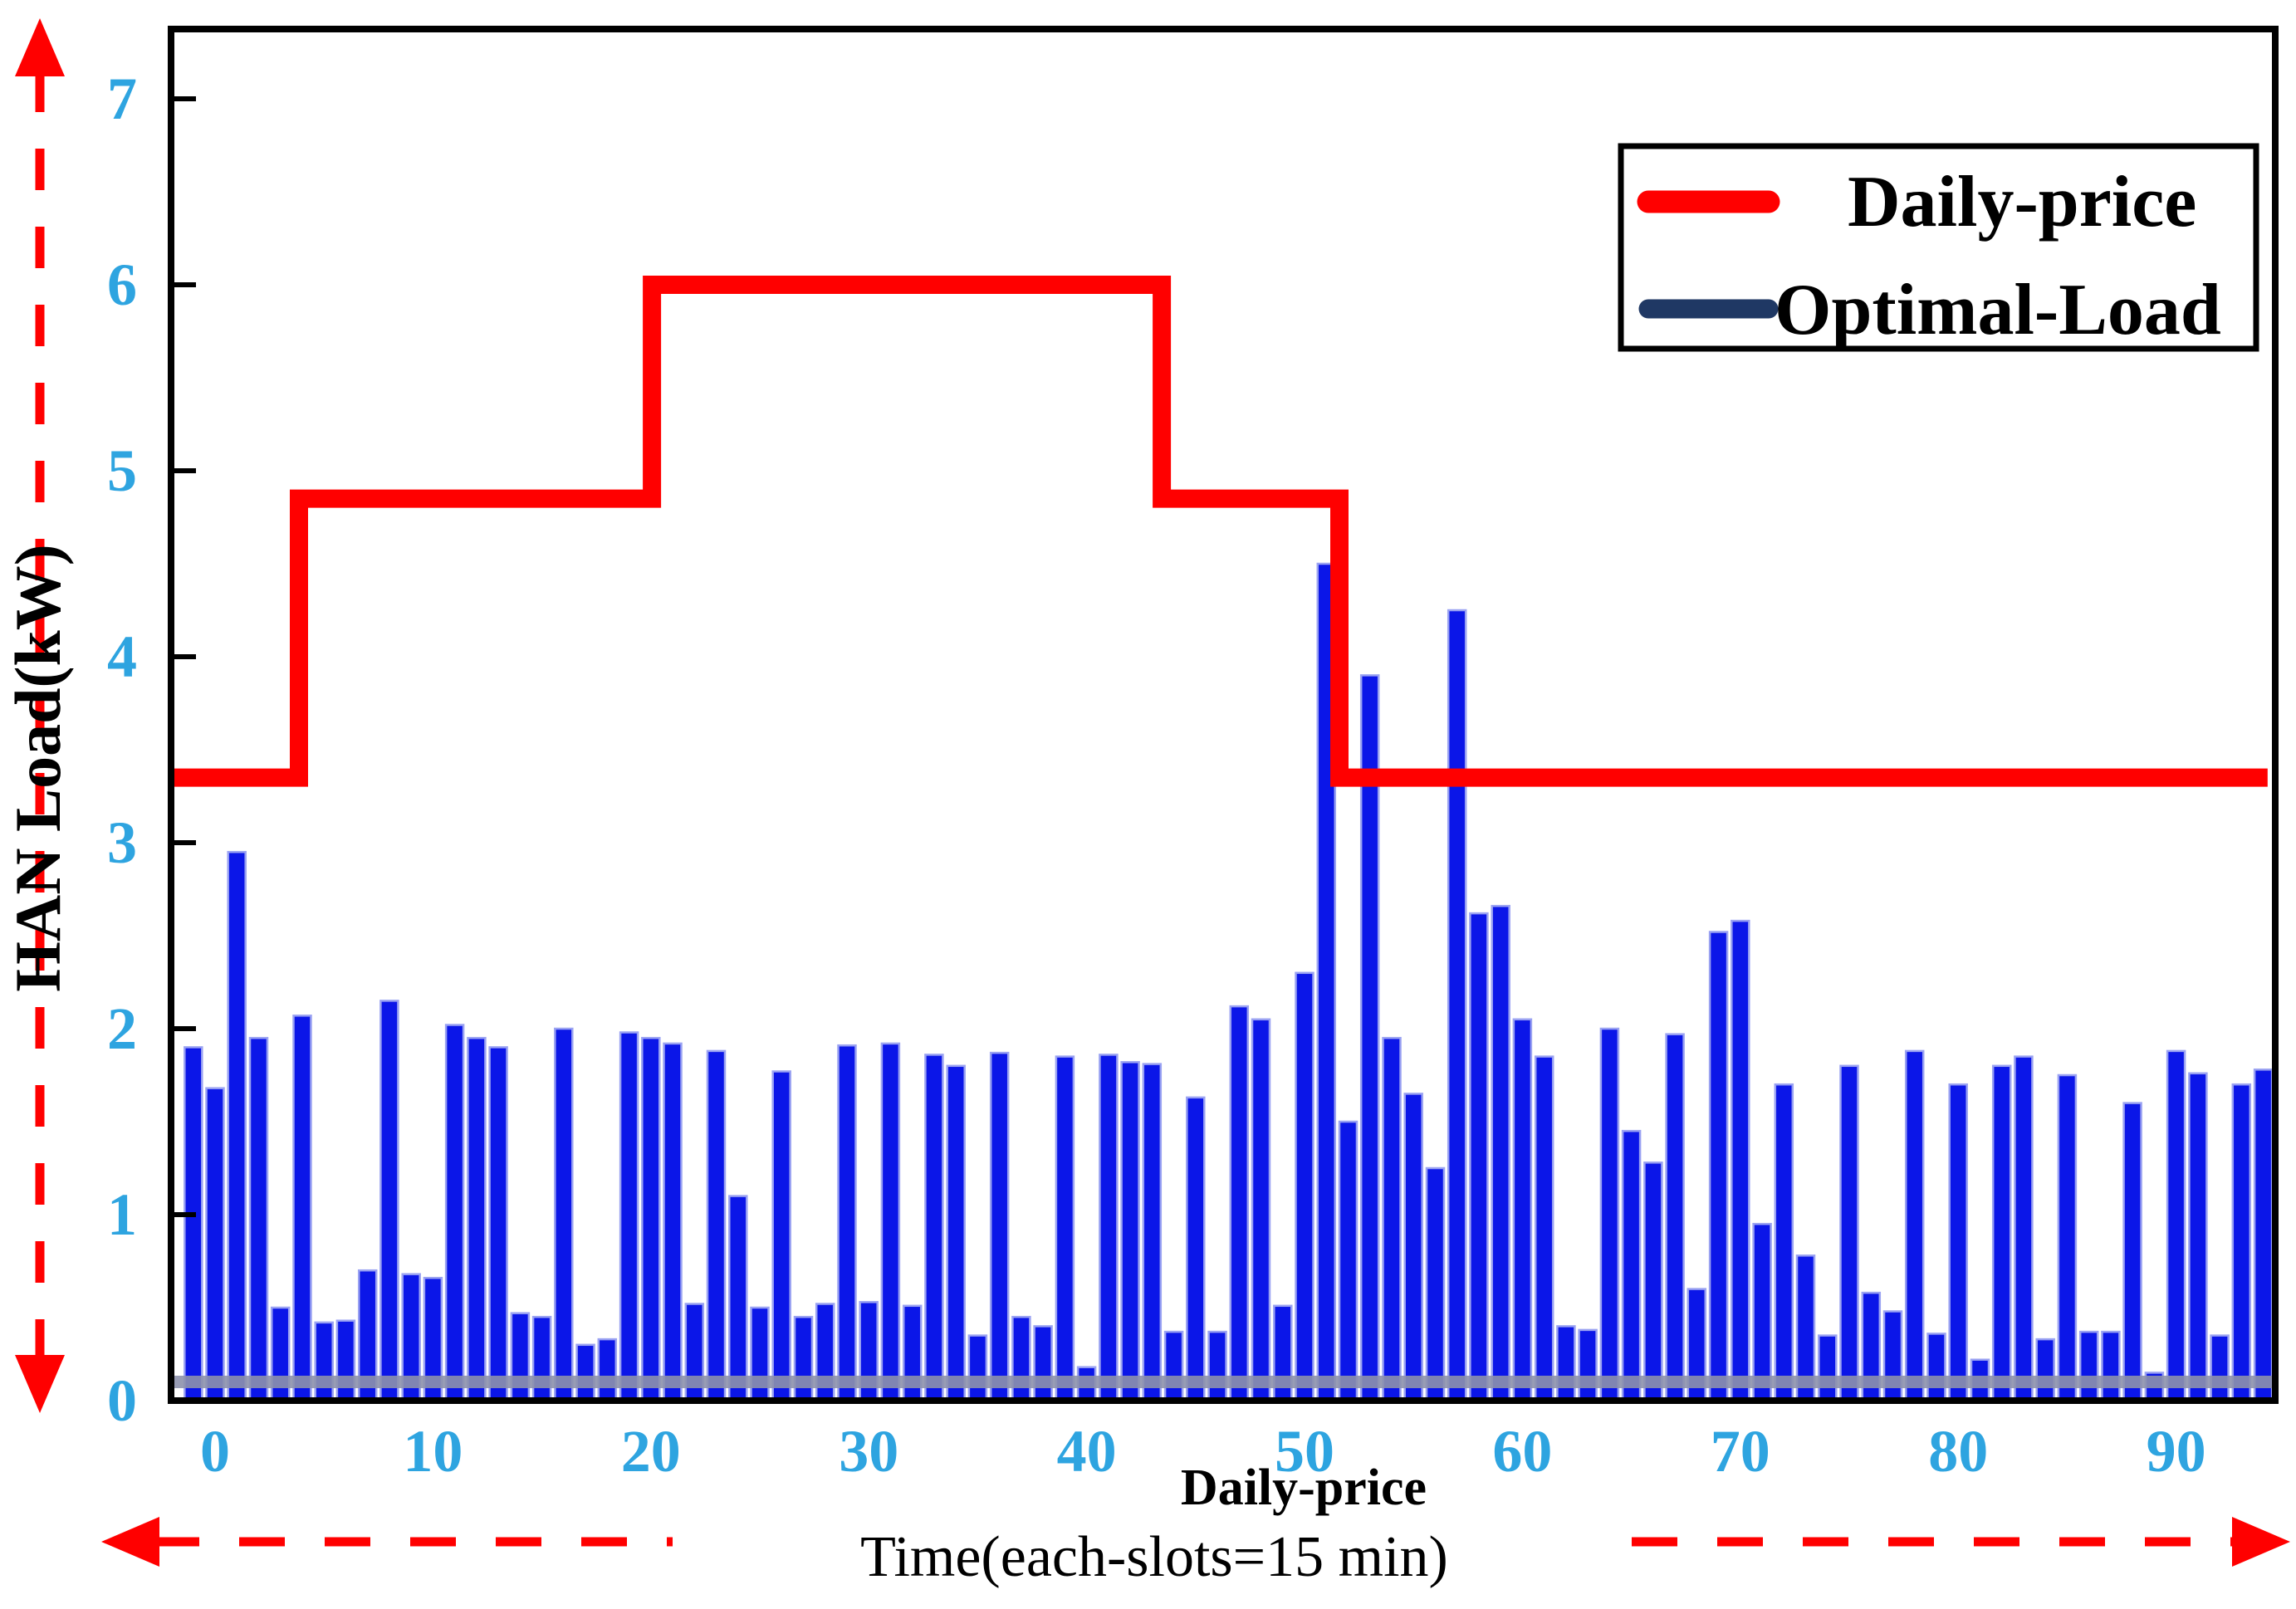 The height and width of the screenshot is (1609, 2296). What do you see at coordinates (38, 768) in the screenshot?
I see `y-axis-title: HAN Load(kW)` at bounding box center [38, 768].